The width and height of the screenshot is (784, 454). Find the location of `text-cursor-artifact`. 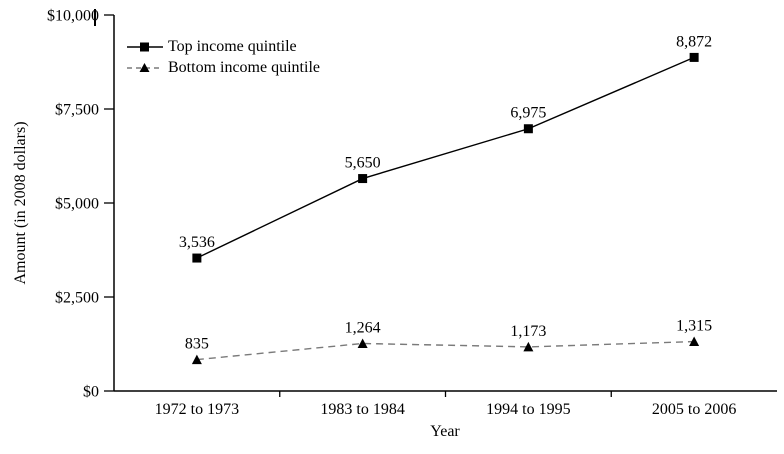

text-cursor-artifact is located at coordinates (95, 17).